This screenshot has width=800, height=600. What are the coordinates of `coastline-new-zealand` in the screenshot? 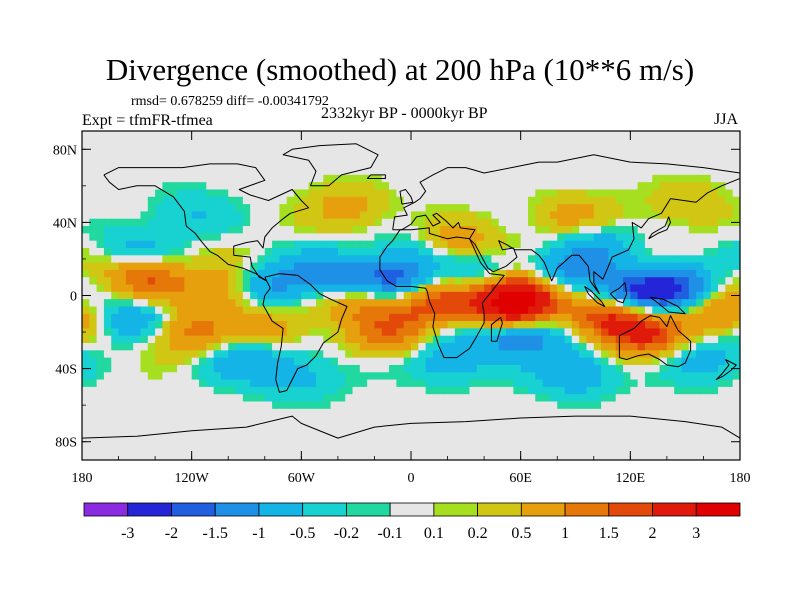 It's located at (726, 370).